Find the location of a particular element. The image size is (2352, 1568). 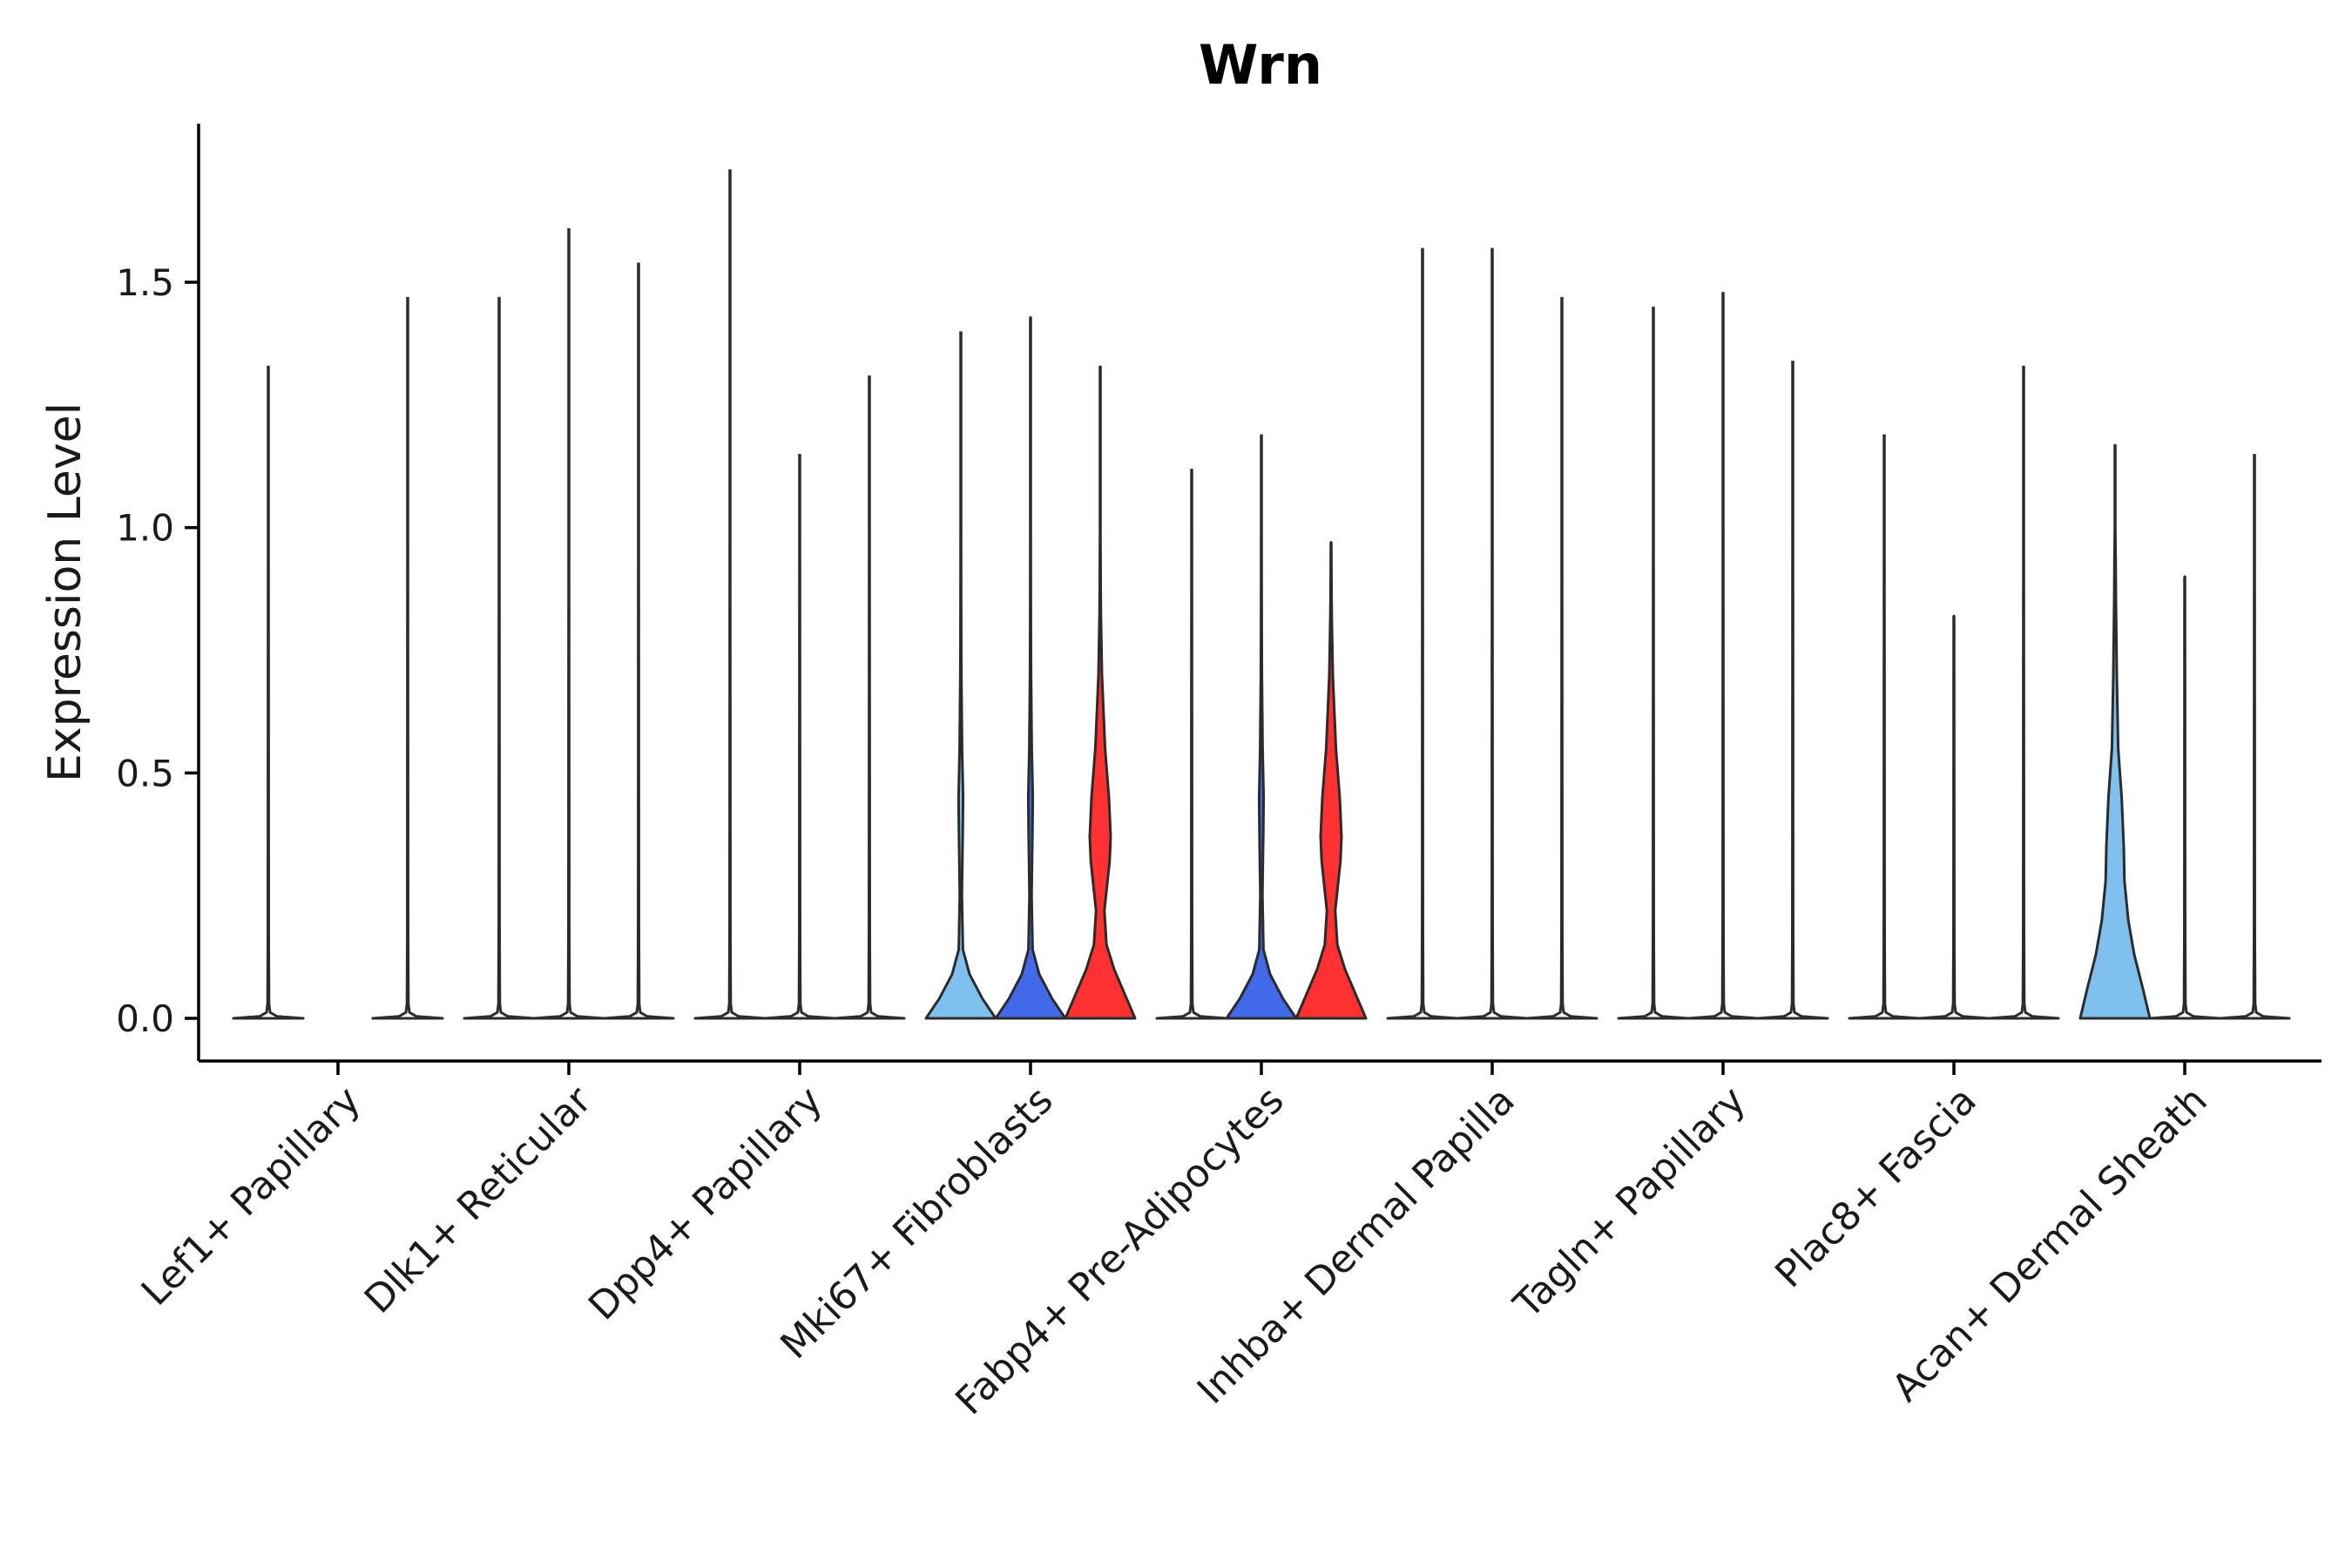

violin-g2-s3-body is located at coordinates (638, 773).